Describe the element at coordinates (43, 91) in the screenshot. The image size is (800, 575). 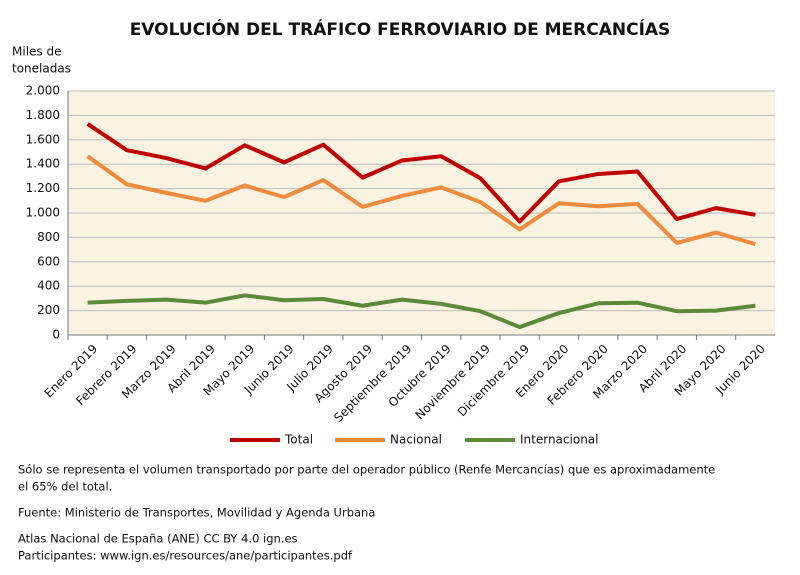
I see `y-tick-label: 2.000` at that location.